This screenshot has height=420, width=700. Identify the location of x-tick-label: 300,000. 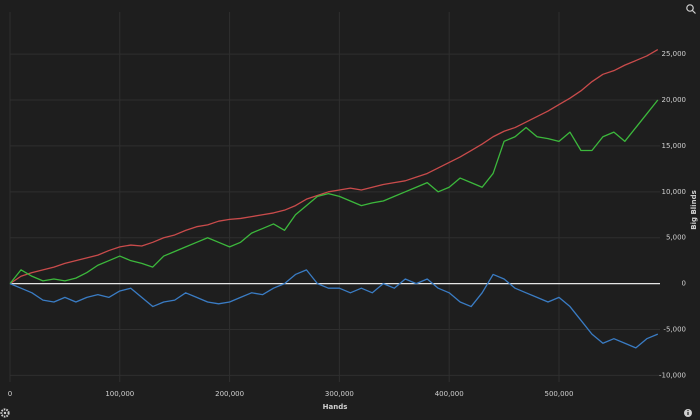
(339, 394).